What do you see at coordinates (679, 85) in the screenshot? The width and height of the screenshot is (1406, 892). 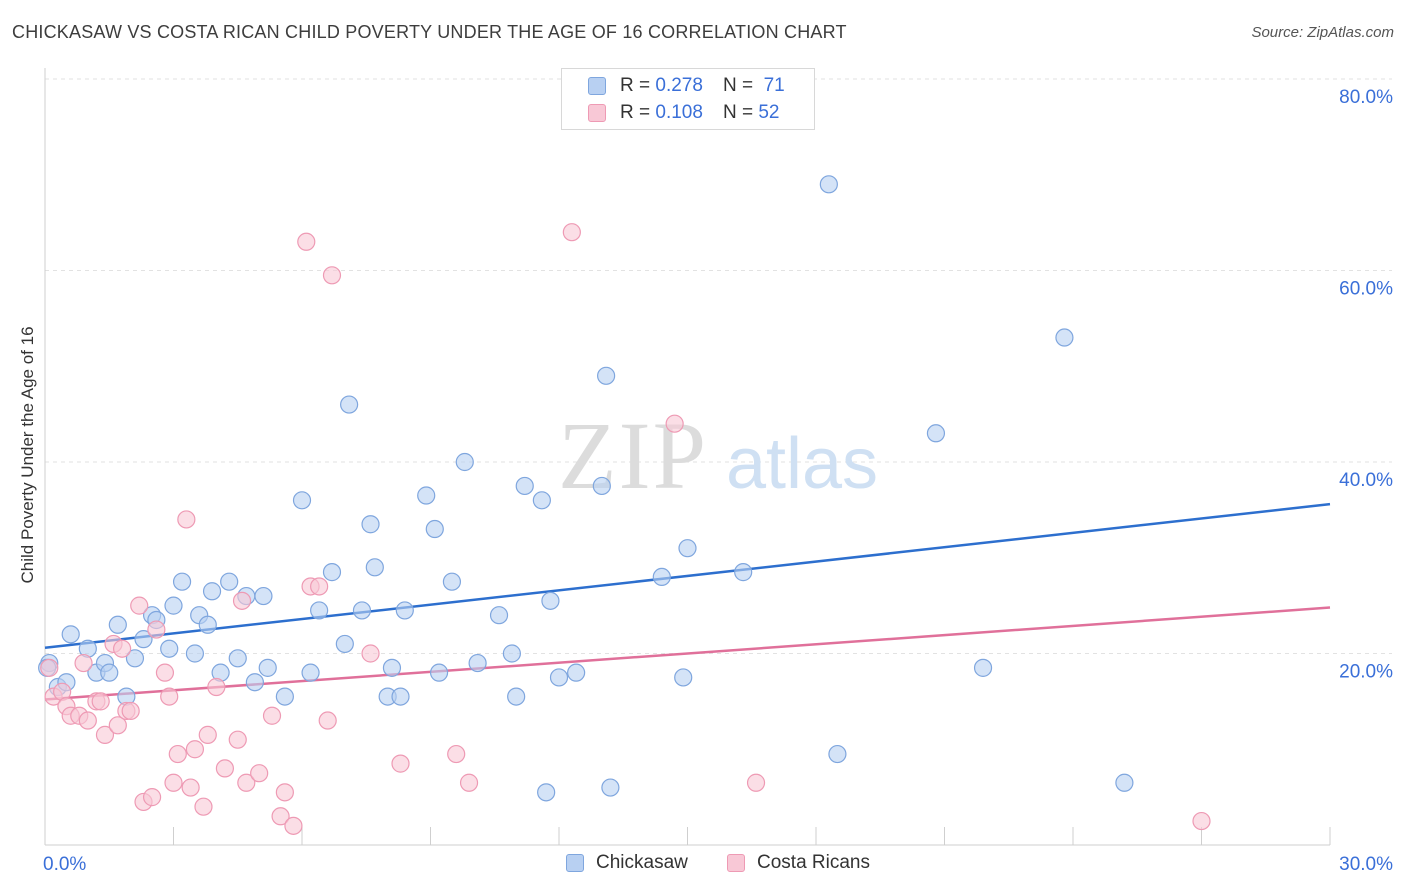 I see `r-value: 0.278` at bounding box center [679, 85].